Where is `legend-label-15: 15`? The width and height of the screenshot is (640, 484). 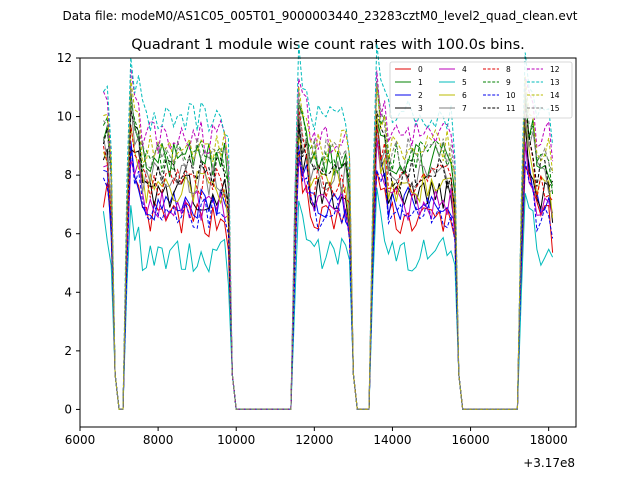
legend-label-15: 15 is located at coordinates (555, 108).